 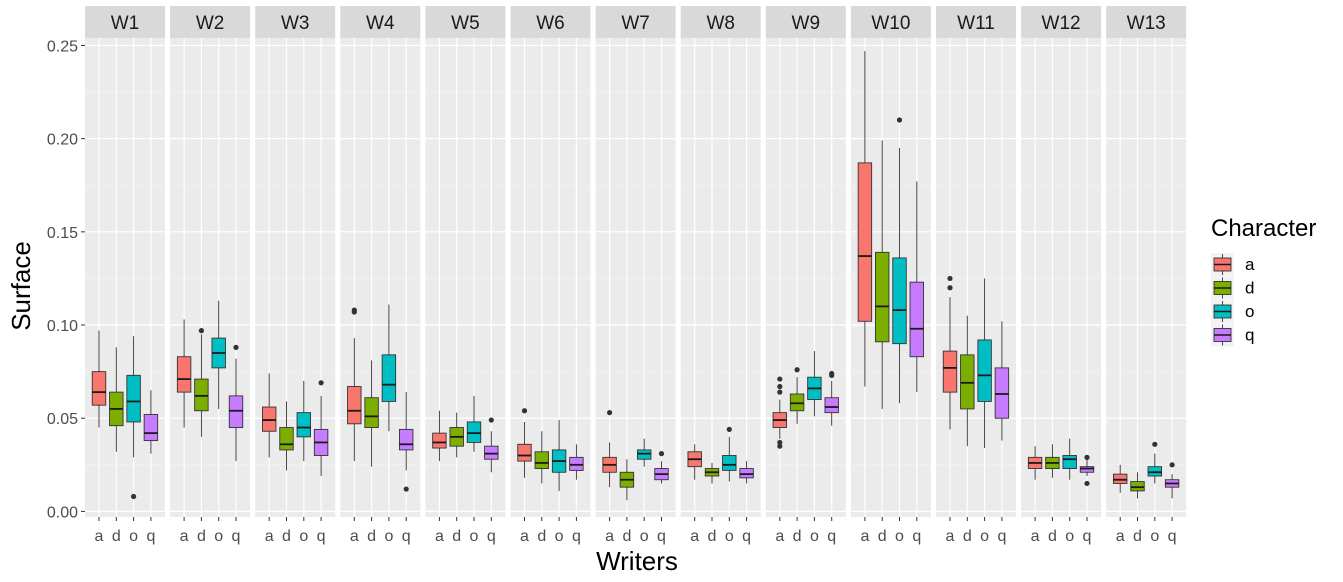 What do you see at coordinates (806, 23) in the screenshot?
I see `facet-label: W9` at bounding box center [806, 23].